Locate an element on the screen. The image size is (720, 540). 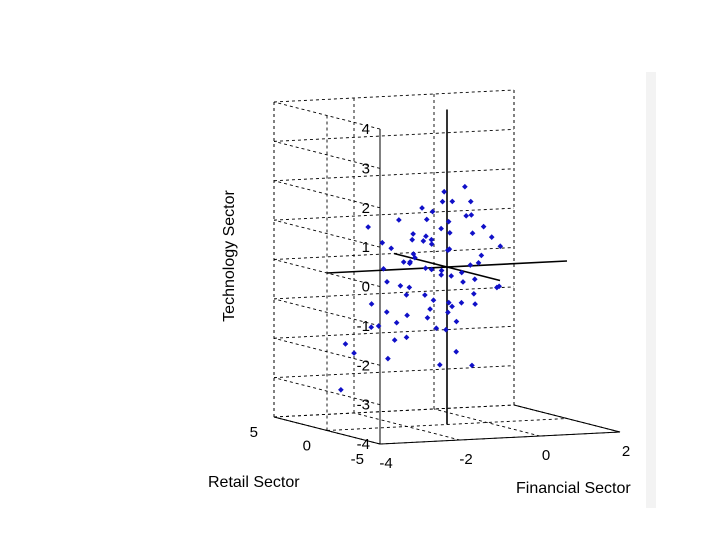
y-tick-label: 5 is located at coordinates (254, 432).